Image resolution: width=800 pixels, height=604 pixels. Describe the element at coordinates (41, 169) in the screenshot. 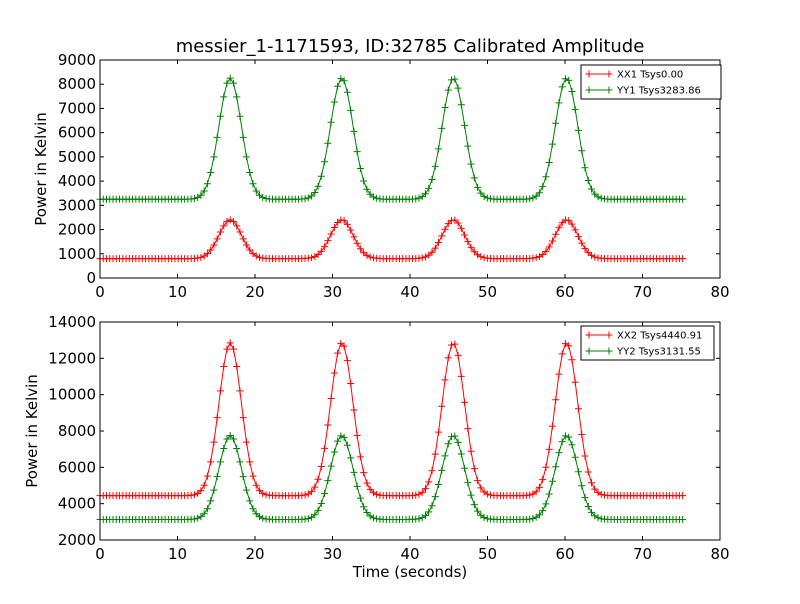

I see `y-axis-label: Power in Kelvin` at that location.